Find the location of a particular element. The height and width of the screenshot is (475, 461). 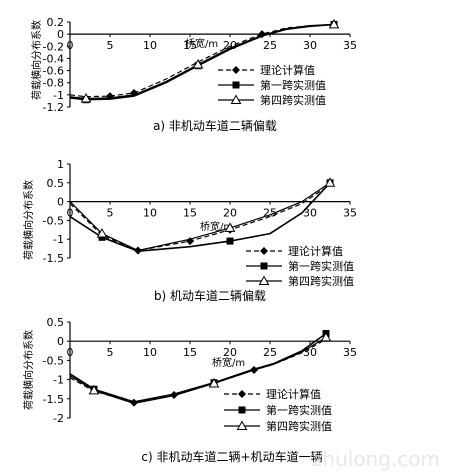

y-tick-label: -1.2 is located at coordinates (53, 107).